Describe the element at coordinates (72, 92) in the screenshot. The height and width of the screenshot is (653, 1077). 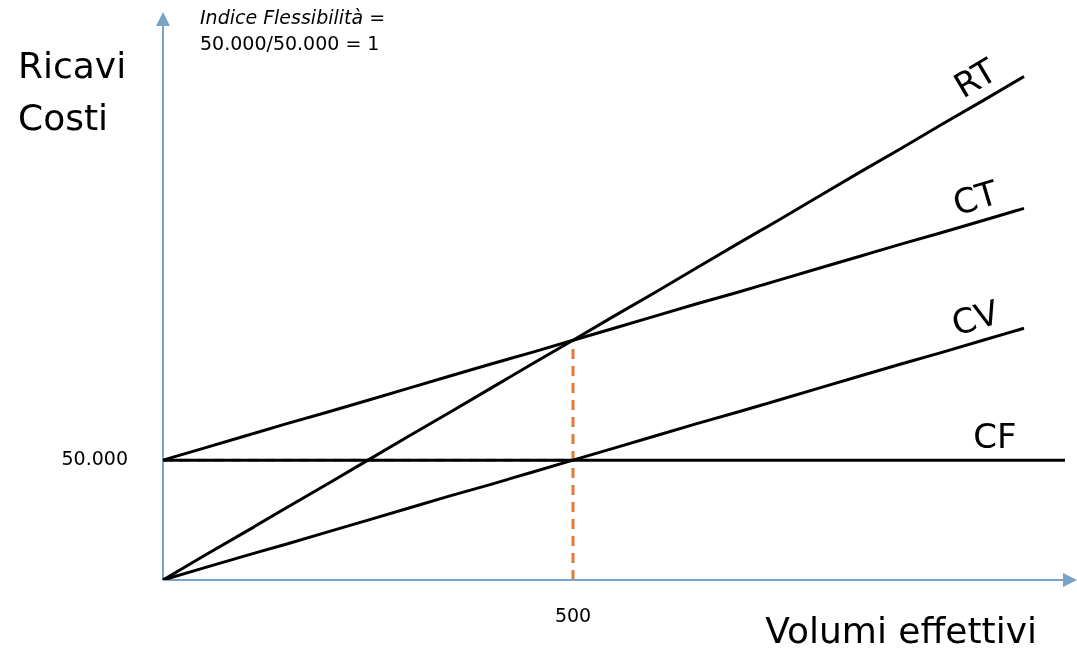
I see `y-axis-title: Ricavi Costi` at that location.